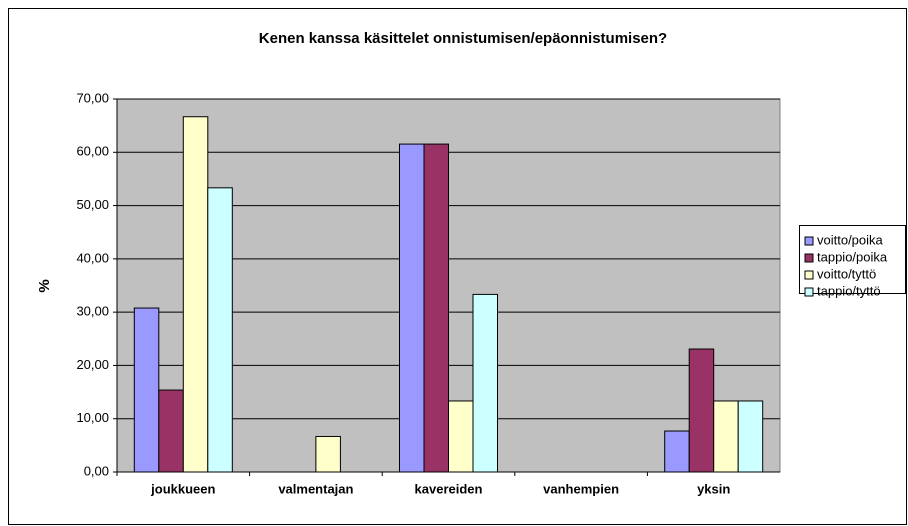  Describe the element at coordinates (850, 239) in the screenshot. I see `legend-label: voitto/poika` at that location.